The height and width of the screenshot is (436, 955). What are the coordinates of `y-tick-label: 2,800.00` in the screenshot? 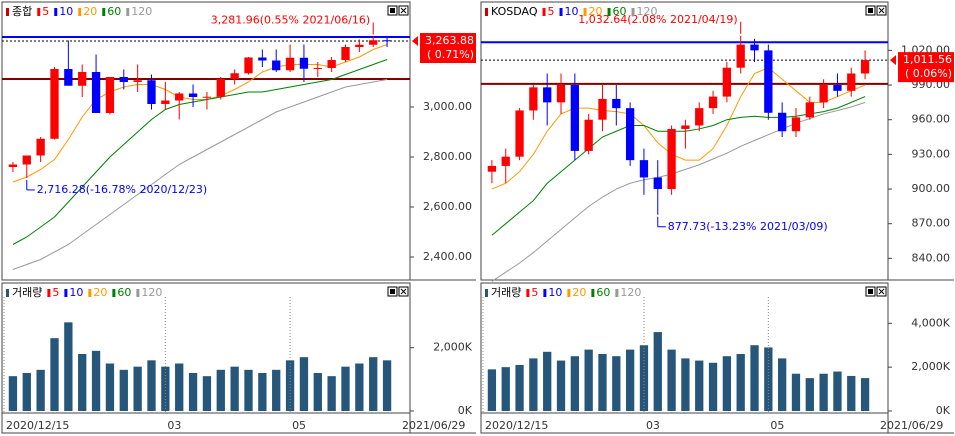 It's located at (447, 156).